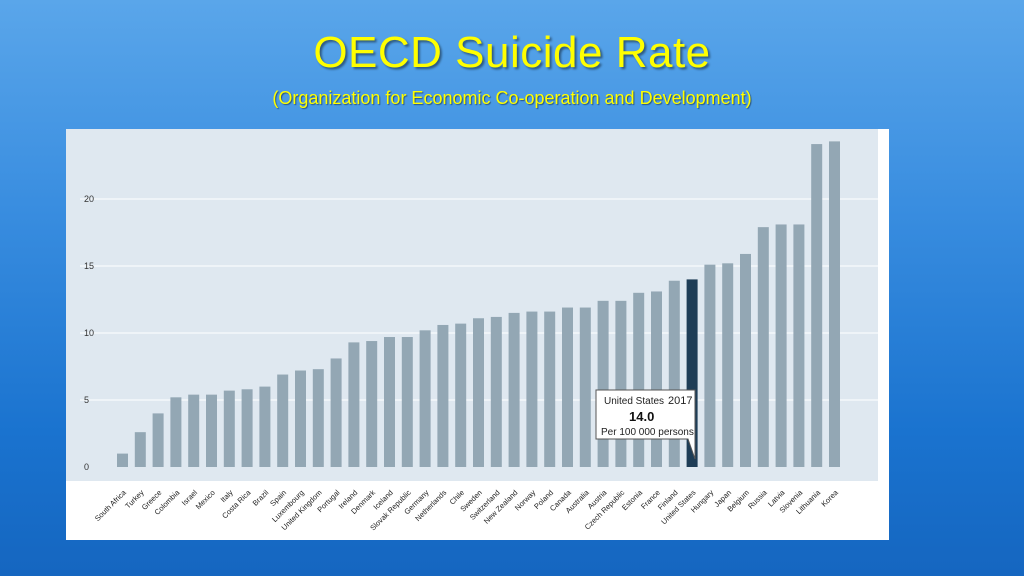  Describe the element at coordinates (89, 199) in the screenshot. I see `y-tick-label: 20` at that location.